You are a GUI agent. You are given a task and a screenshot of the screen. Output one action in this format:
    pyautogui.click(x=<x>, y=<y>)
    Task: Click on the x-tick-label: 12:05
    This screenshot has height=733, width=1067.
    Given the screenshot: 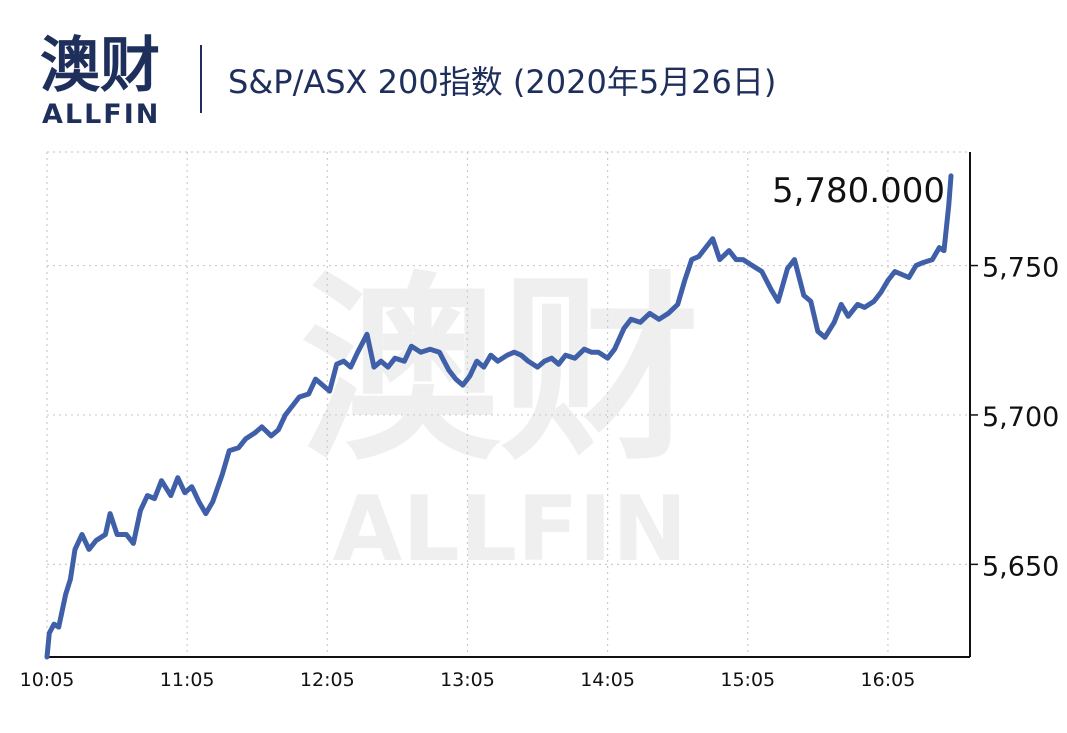 What is the action you would take?
    pyautogui.click(x=327, y=680)
    